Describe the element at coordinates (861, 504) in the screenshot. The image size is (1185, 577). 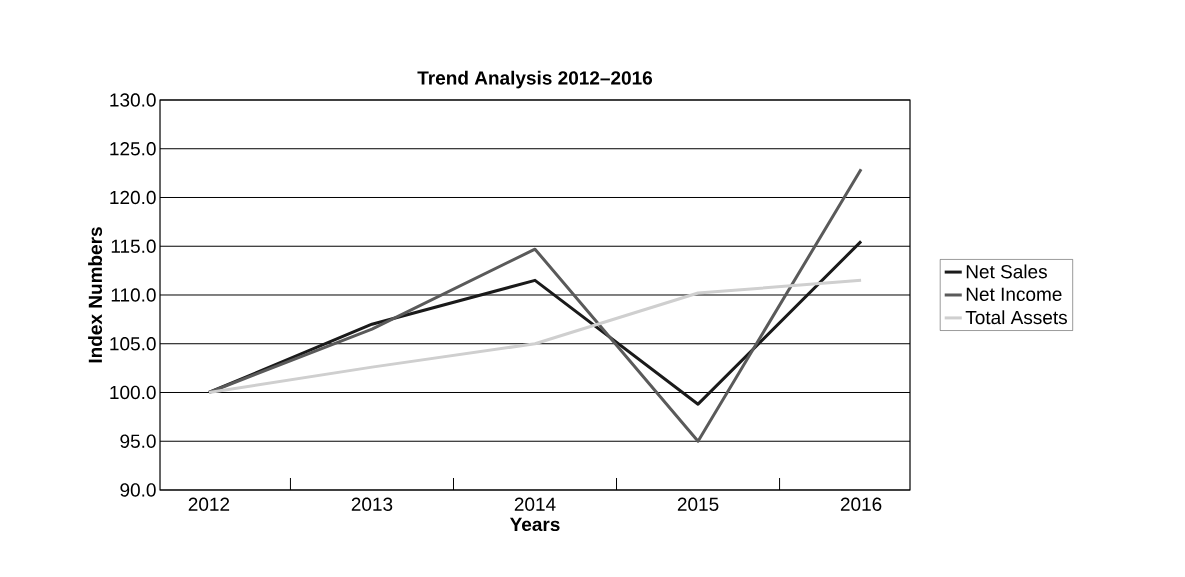
I see `x-tick-label: 2016` at that location.